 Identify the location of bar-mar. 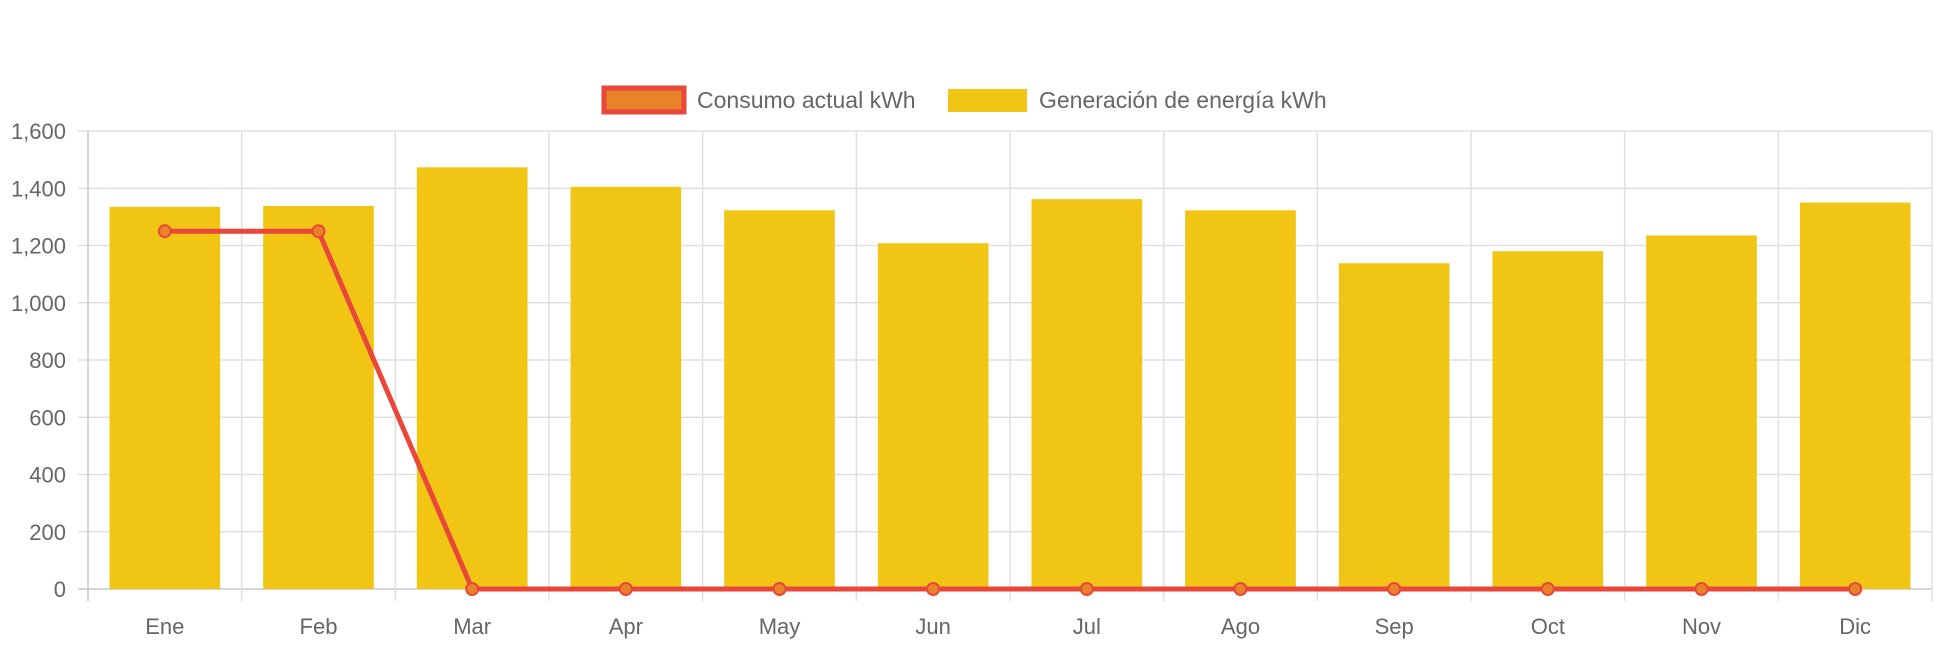
(472, 378).